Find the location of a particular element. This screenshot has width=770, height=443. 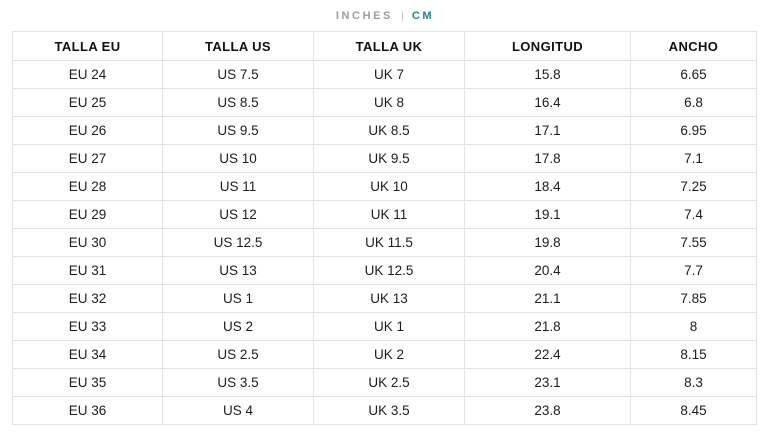

table-cell: 7.4 is located at coordinates (693, 214).